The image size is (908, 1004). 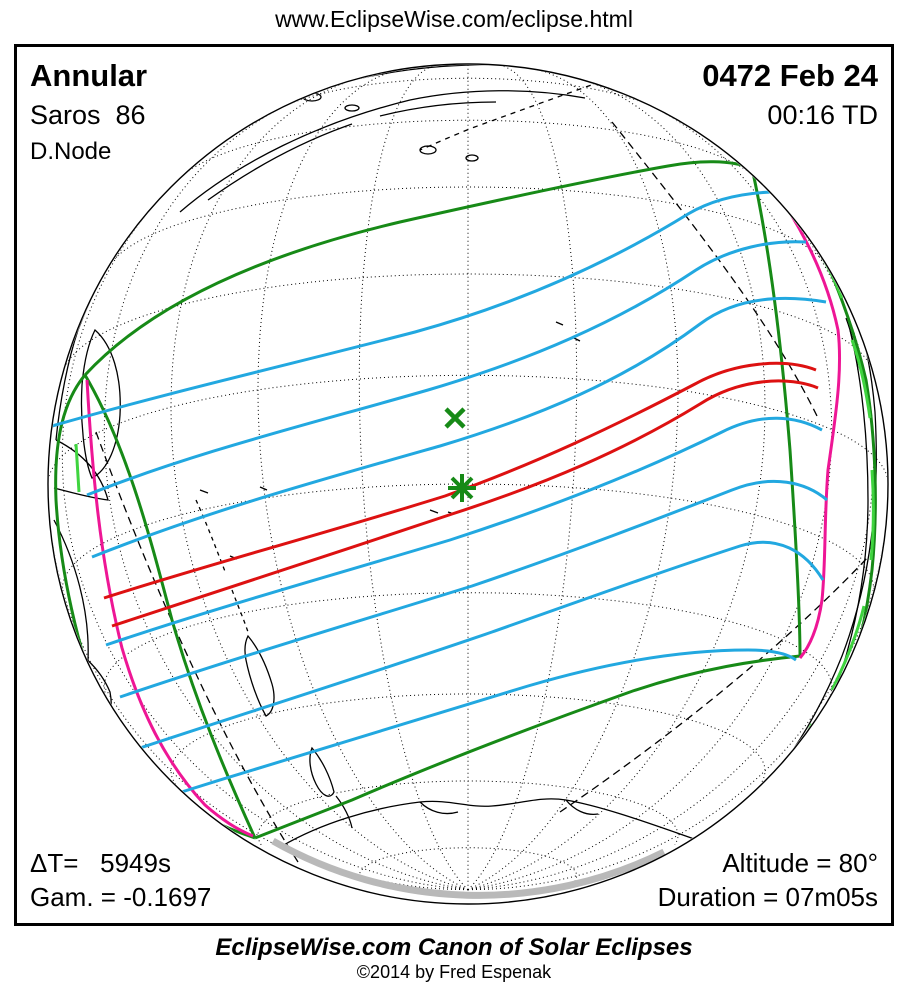 I want to click on delta-t-label: ΔT= 5949s, so click(x=100, y=863).